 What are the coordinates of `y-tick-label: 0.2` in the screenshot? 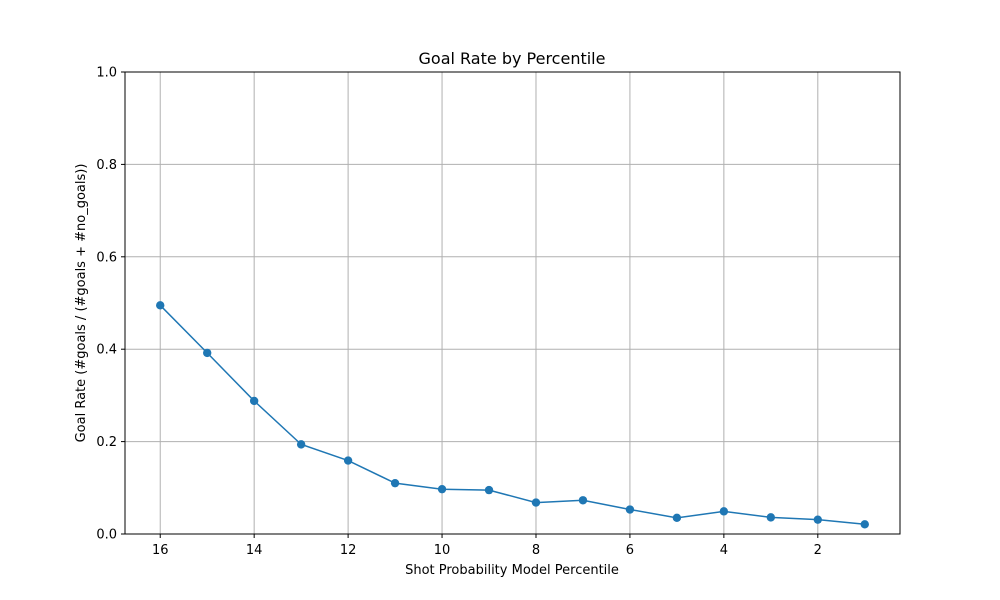 It's located at (106, 442).